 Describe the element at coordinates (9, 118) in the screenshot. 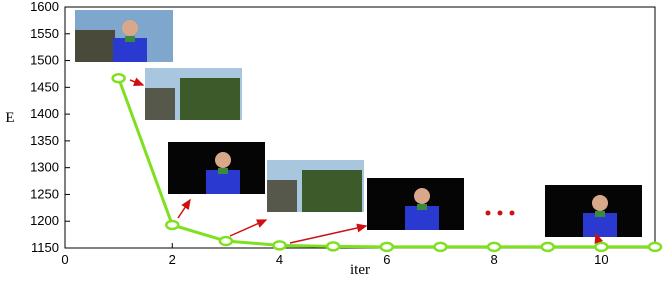

I see `y-axis-label: E` at that location.